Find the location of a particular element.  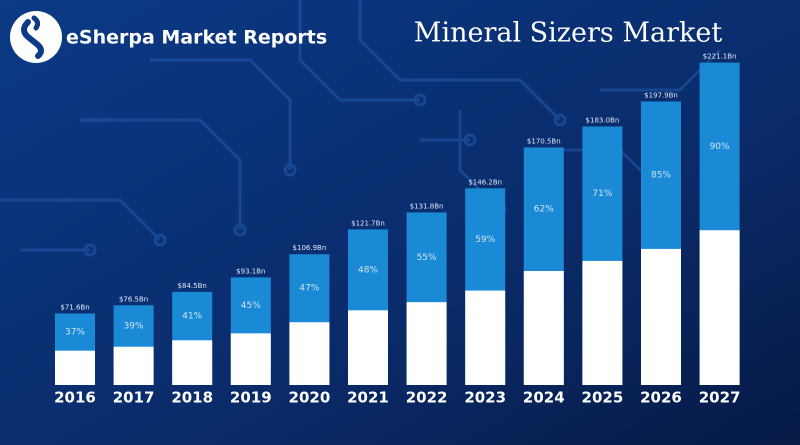

x-tick-label: 2023 is located at coordinates (485, 398).